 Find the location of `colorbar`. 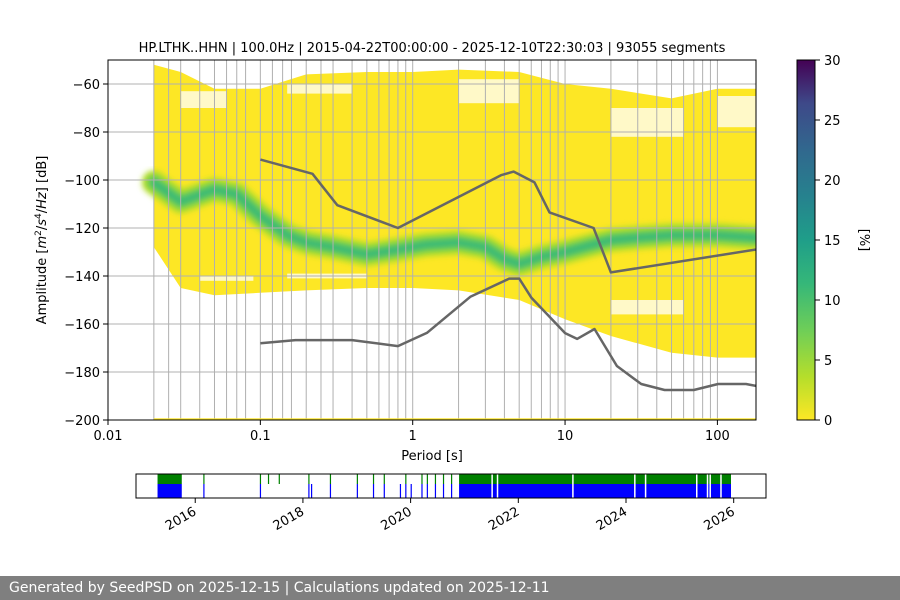

colorbar is located at coordinates (806, 240).